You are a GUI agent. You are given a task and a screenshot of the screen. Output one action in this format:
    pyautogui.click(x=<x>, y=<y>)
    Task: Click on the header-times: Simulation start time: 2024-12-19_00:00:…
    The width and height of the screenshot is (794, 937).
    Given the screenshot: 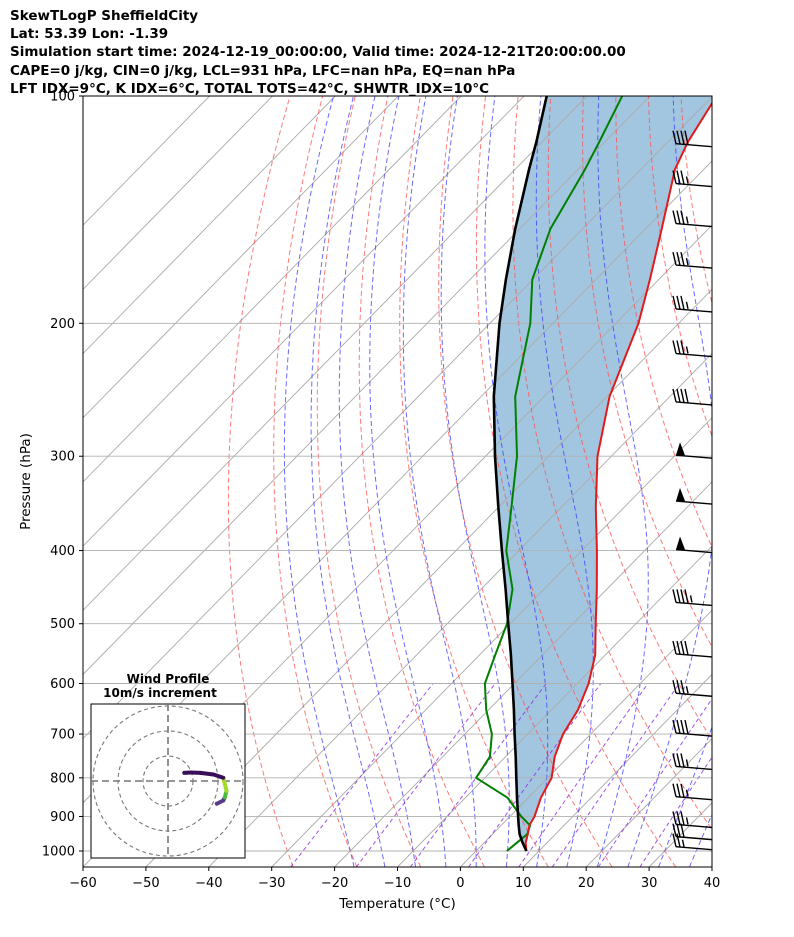 What is the action you would take?
    pyautogui.click(x=318, y=52)
    